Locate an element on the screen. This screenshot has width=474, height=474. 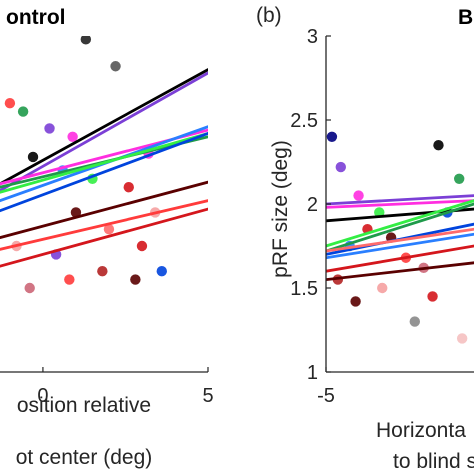
panel-b-y-tick-label-3: 2.5 is located at coordinates (304, 121).